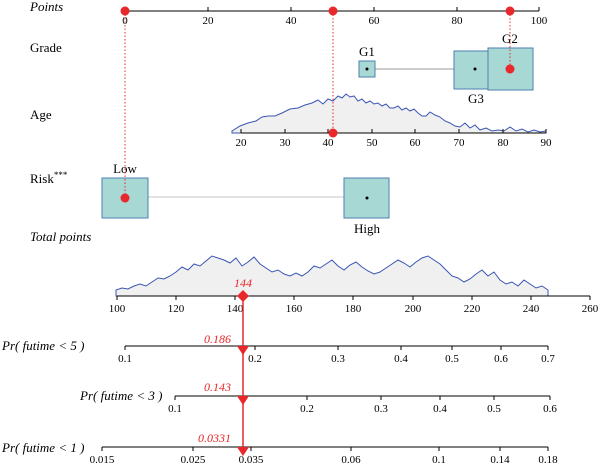 This screenshot has height=472, width=600. I want to click on age-row: 20 30 40 50 60 70 80 90, so click(392, 121).